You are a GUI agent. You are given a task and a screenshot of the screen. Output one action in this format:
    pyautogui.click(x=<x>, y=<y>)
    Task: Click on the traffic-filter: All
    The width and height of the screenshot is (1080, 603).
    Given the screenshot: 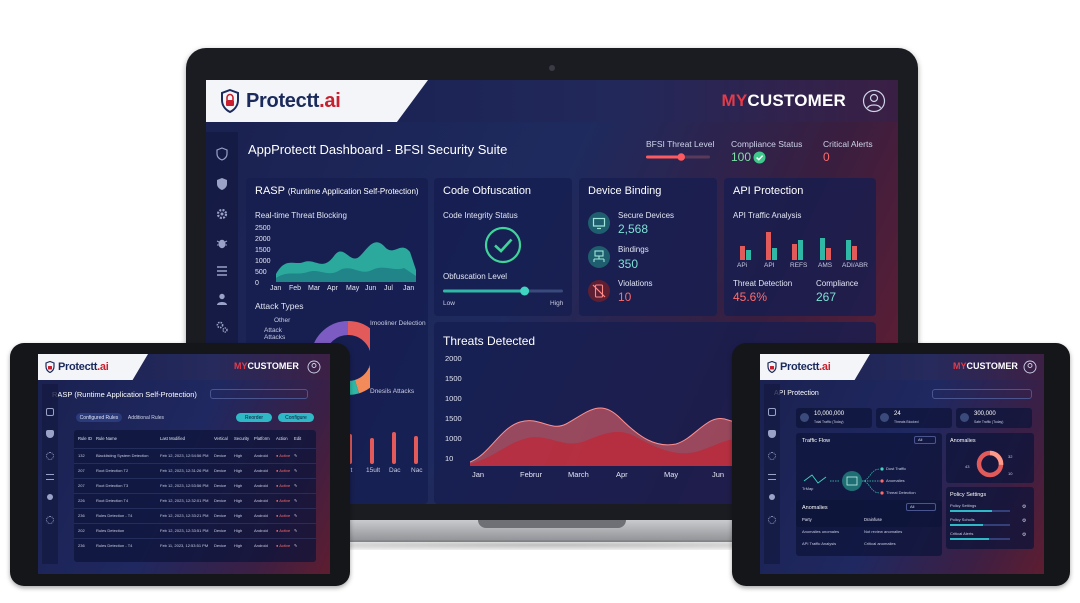 What is the action you would take?
    pyautogui.click(x=925, y=440)
    